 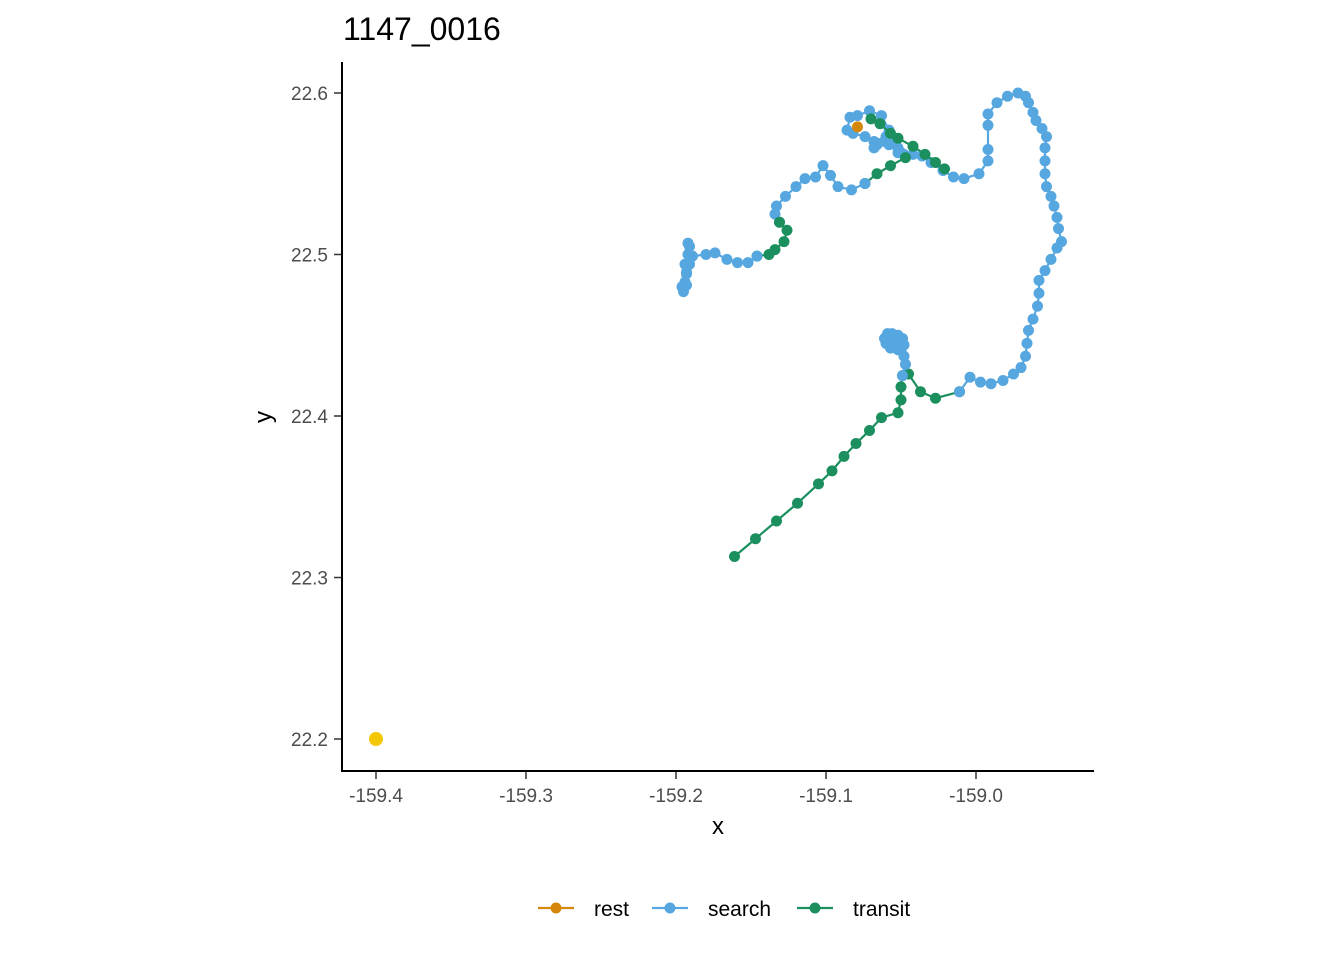 I want to click on series-transit, so click(x=847, y=465).